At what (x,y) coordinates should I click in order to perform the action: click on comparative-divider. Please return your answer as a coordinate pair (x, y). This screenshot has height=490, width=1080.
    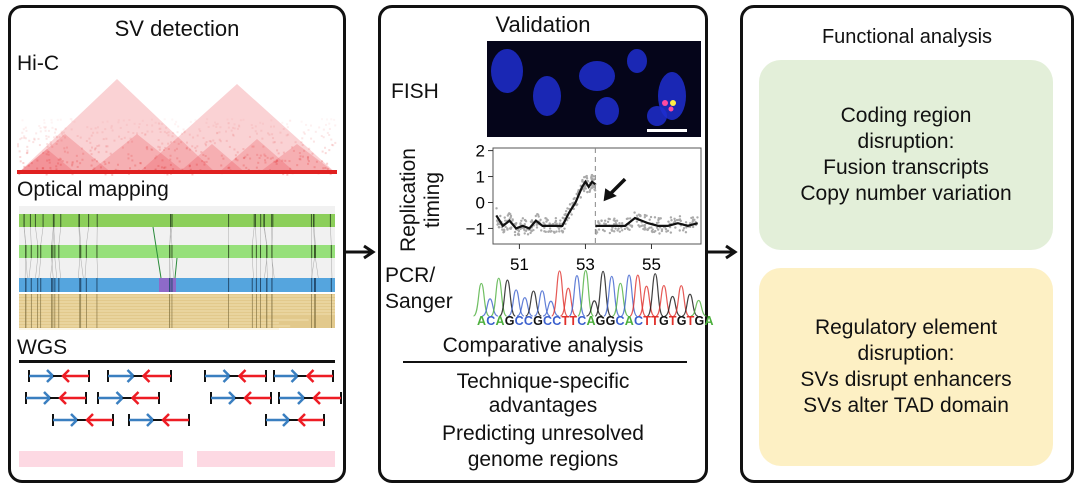
    Looking at the image, I should click on (545, 362).